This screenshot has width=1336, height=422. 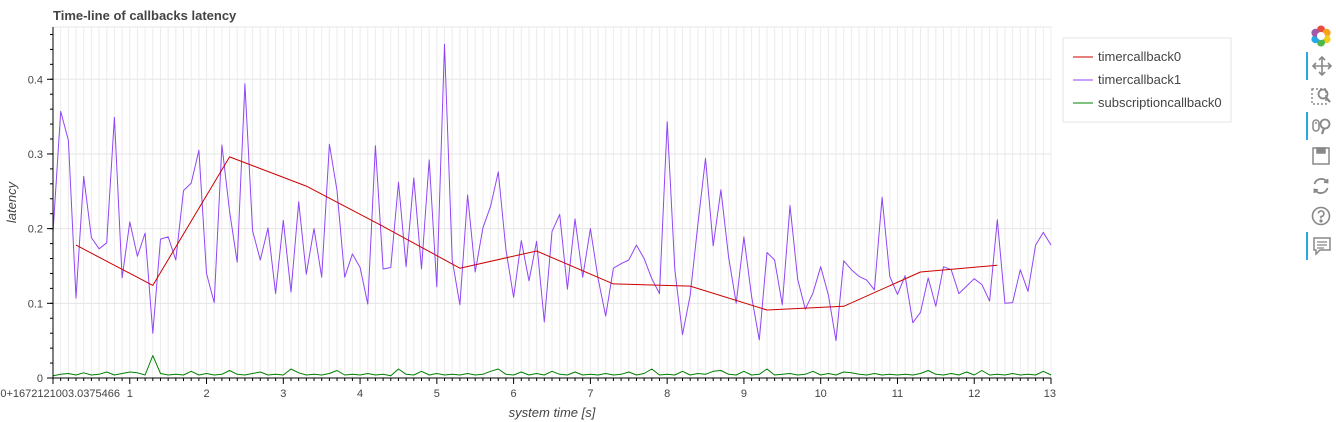 I want to click on x-tick-label: 10, so click(x=821, y=394).